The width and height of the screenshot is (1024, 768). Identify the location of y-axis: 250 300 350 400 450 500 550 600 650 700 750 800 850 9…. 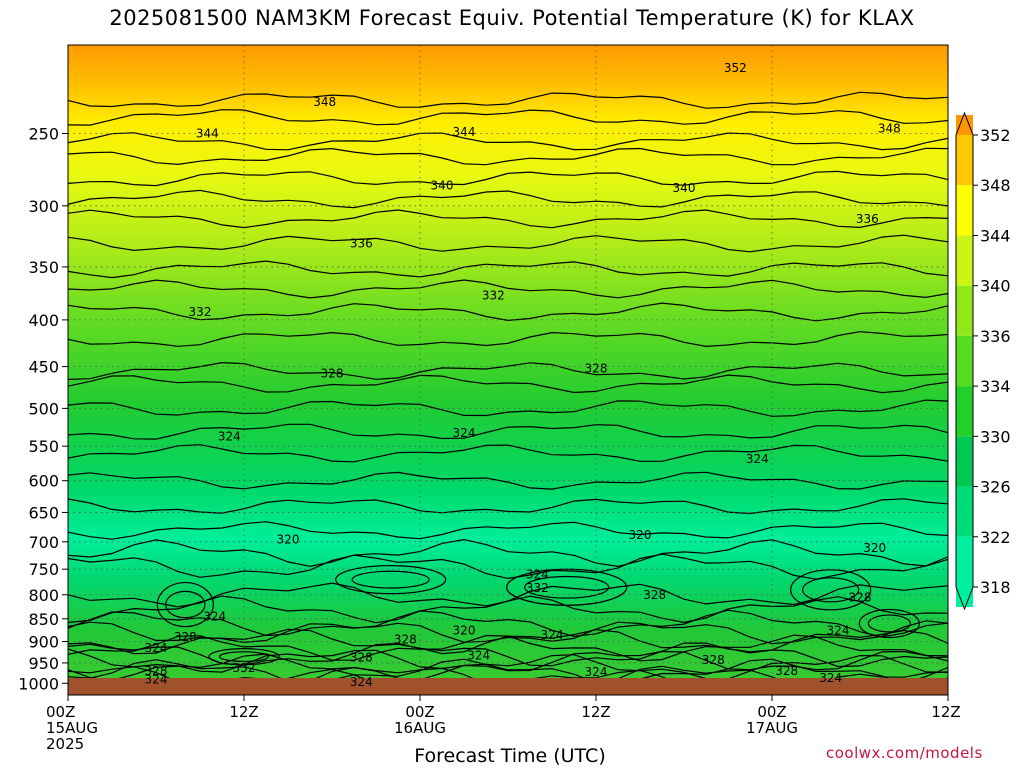
(43, 408).